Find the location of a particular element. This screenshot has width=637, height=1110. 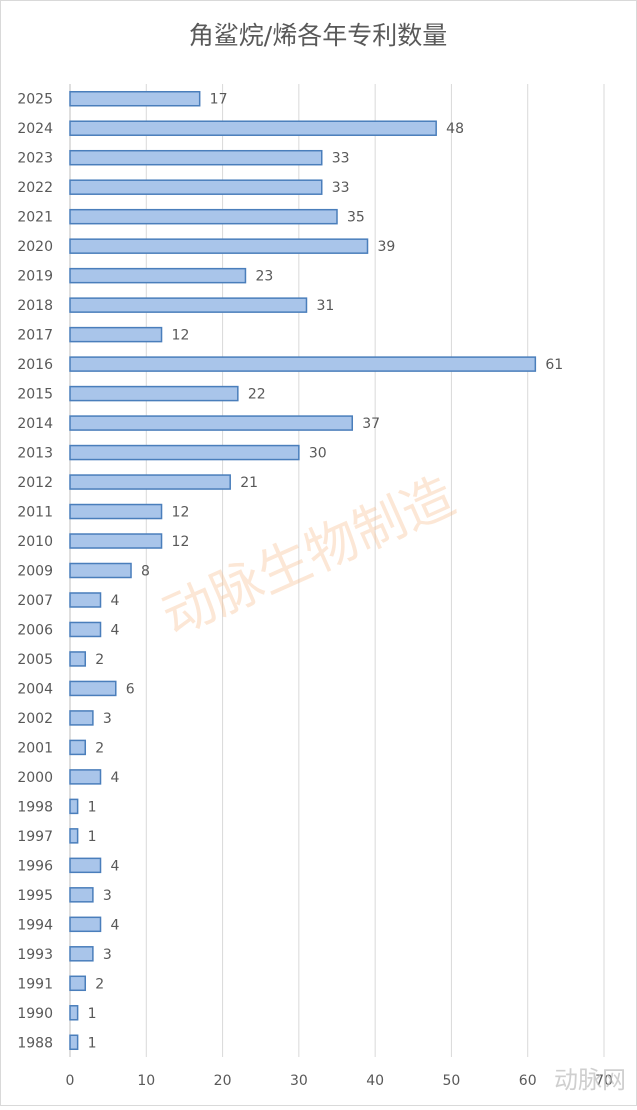

data-label: 35 is located at coordinates (356, 218).